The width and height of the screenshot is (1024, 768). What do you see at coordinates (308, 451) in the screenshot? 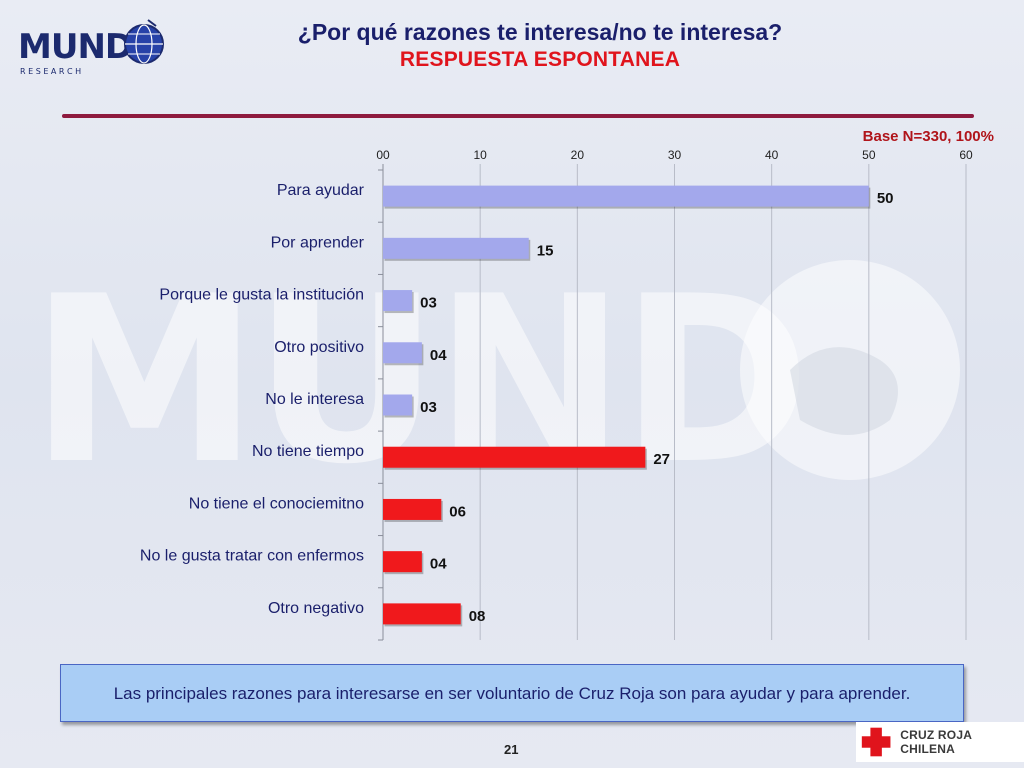
I see `category-label: No tiene tiempo` at bounding box center [308, 451].